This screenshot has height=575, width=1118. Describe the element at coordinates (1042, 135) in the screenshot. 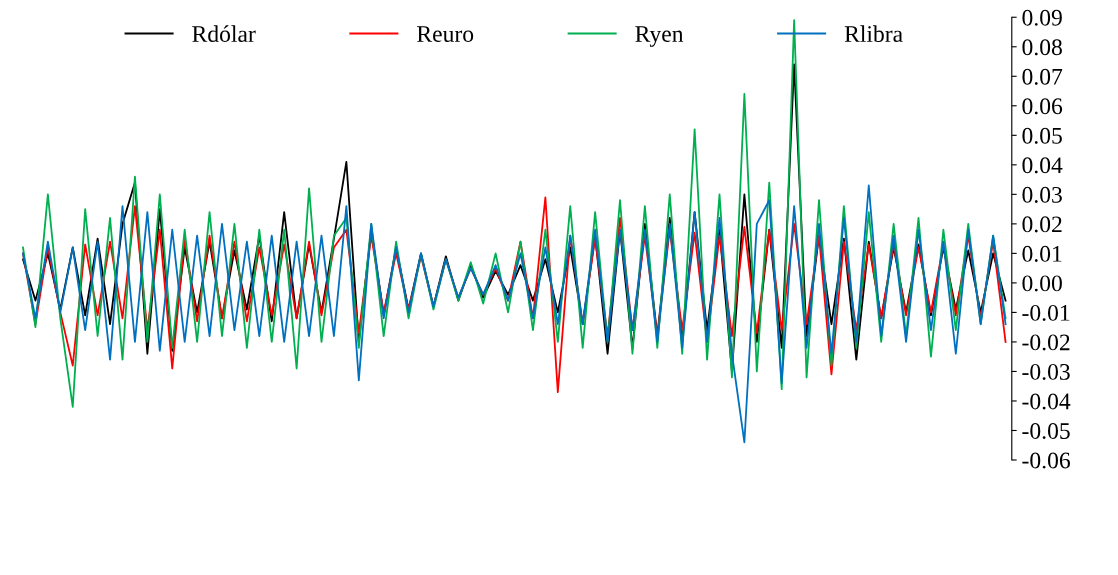

I see `y-tick-label: 0.05` at that location.